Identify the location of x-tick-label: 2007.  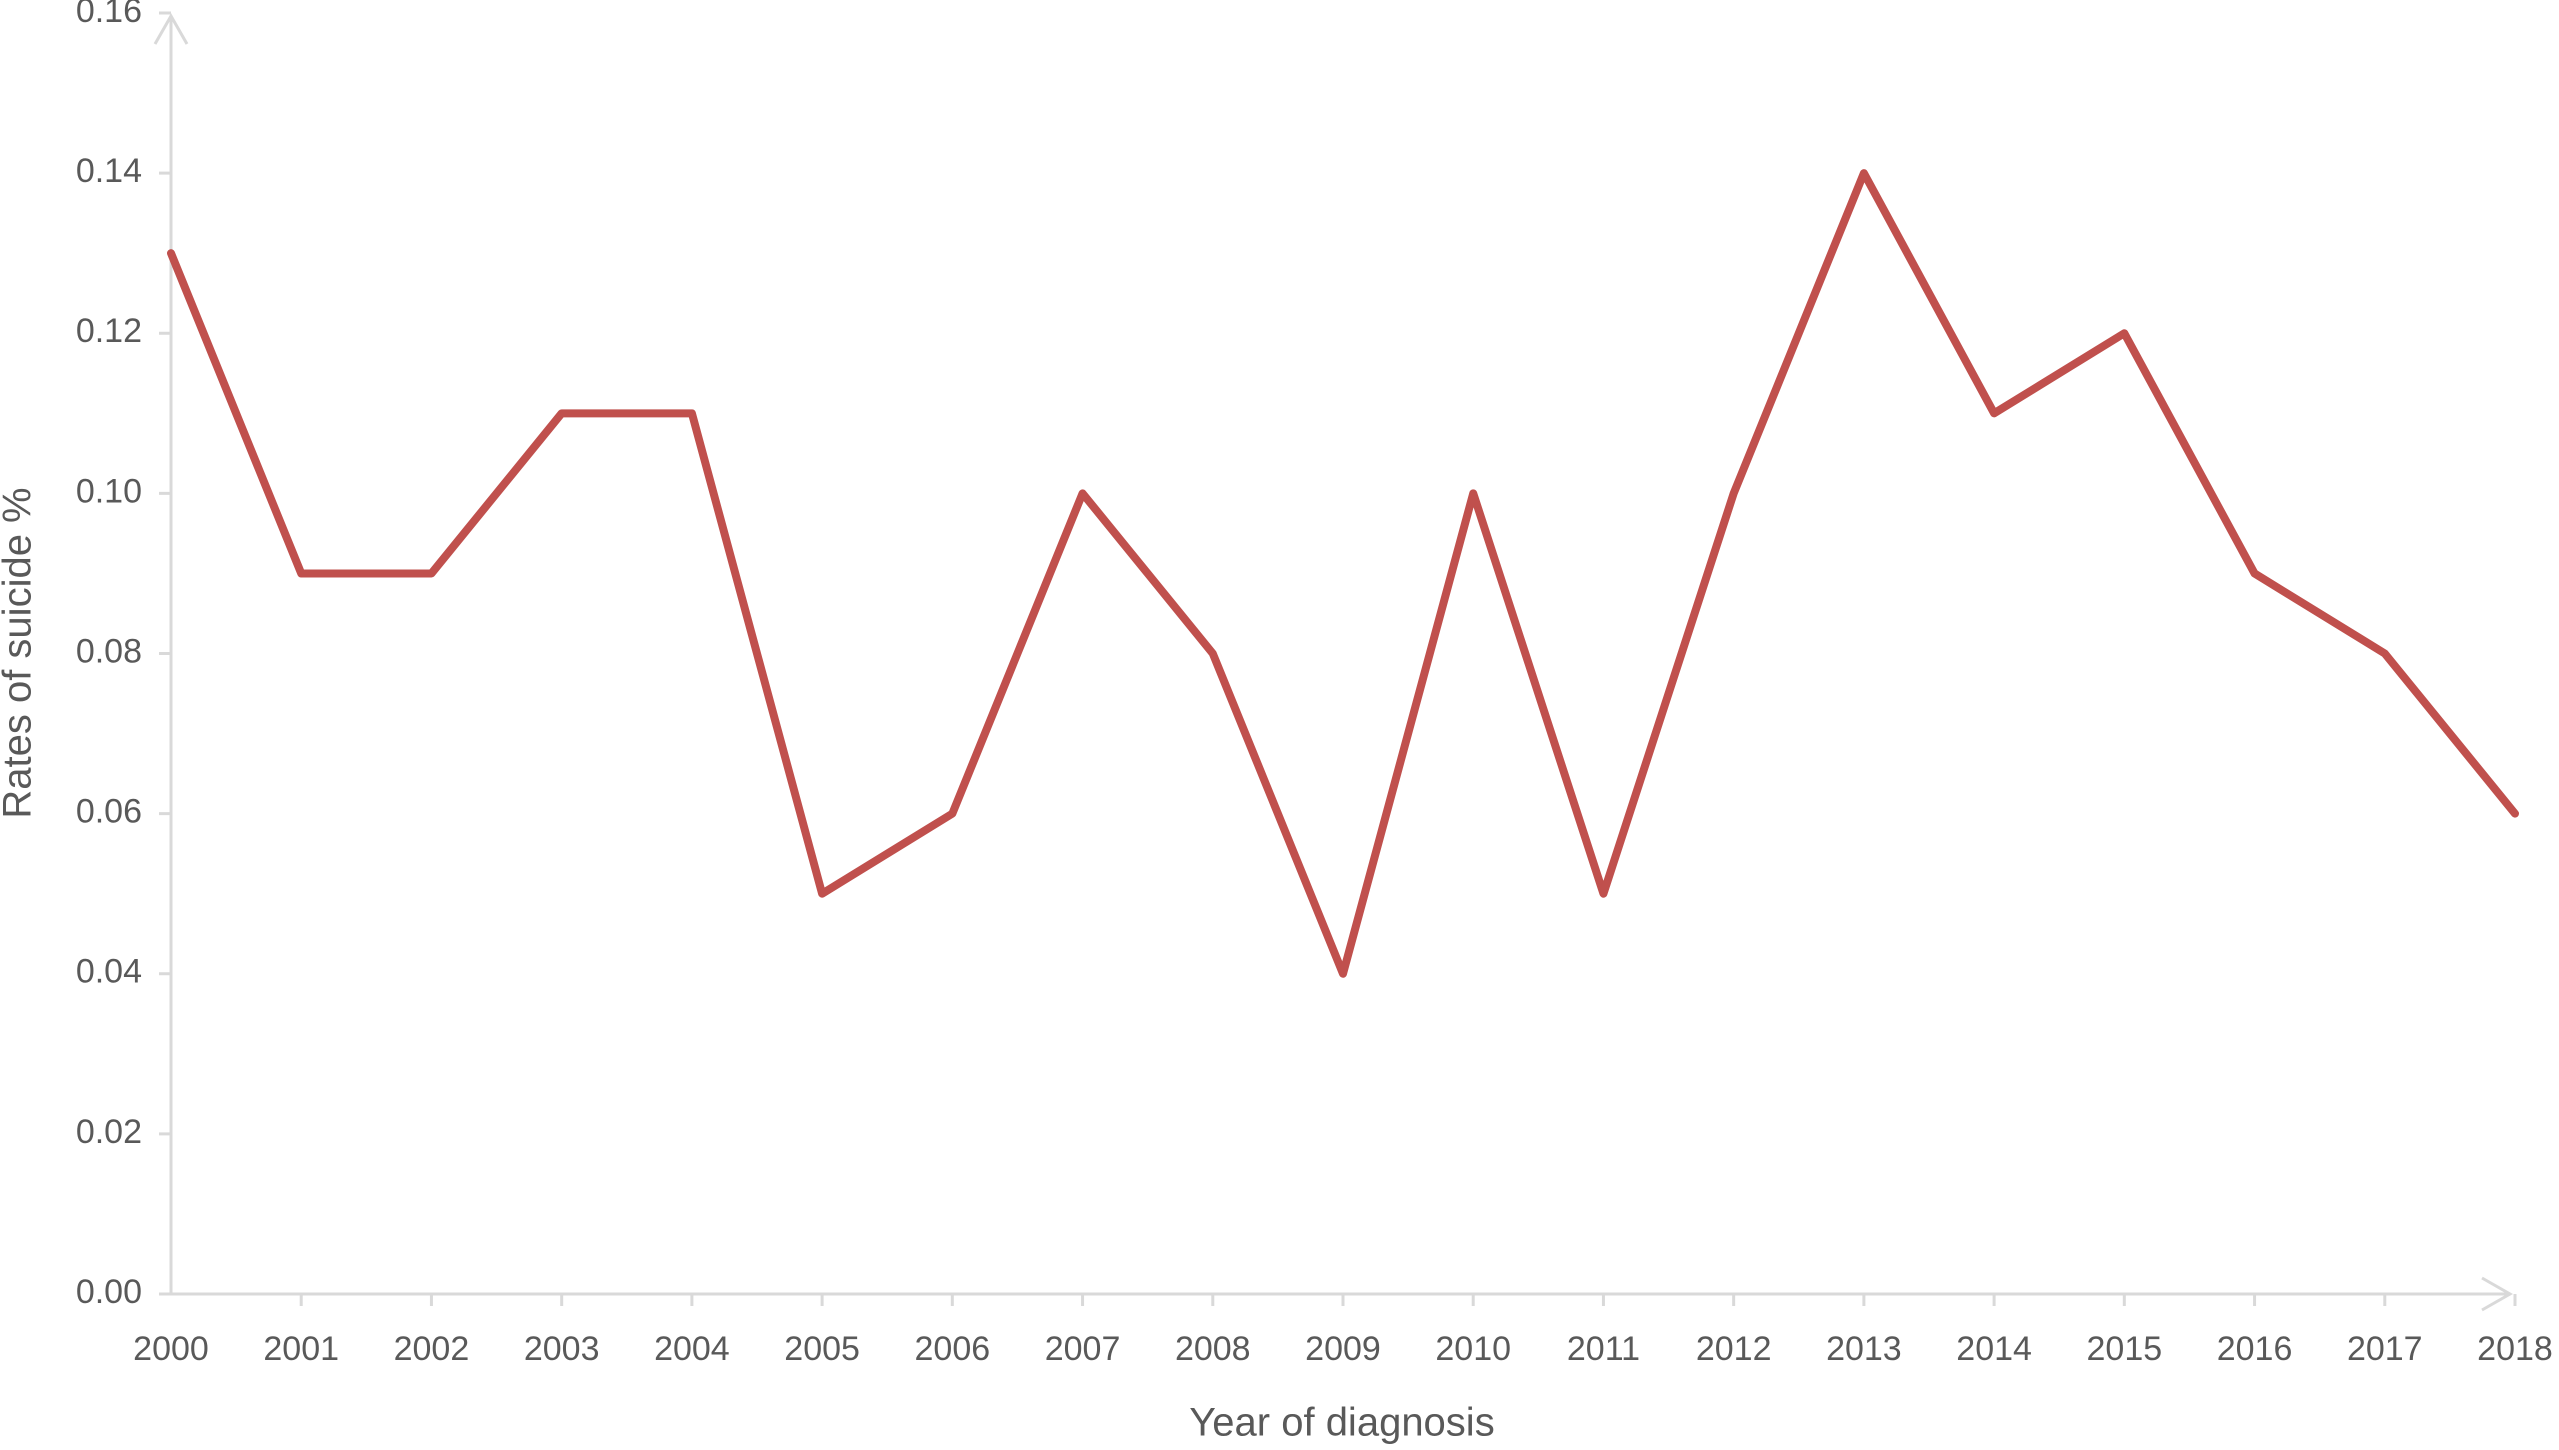
(1083, 1349).